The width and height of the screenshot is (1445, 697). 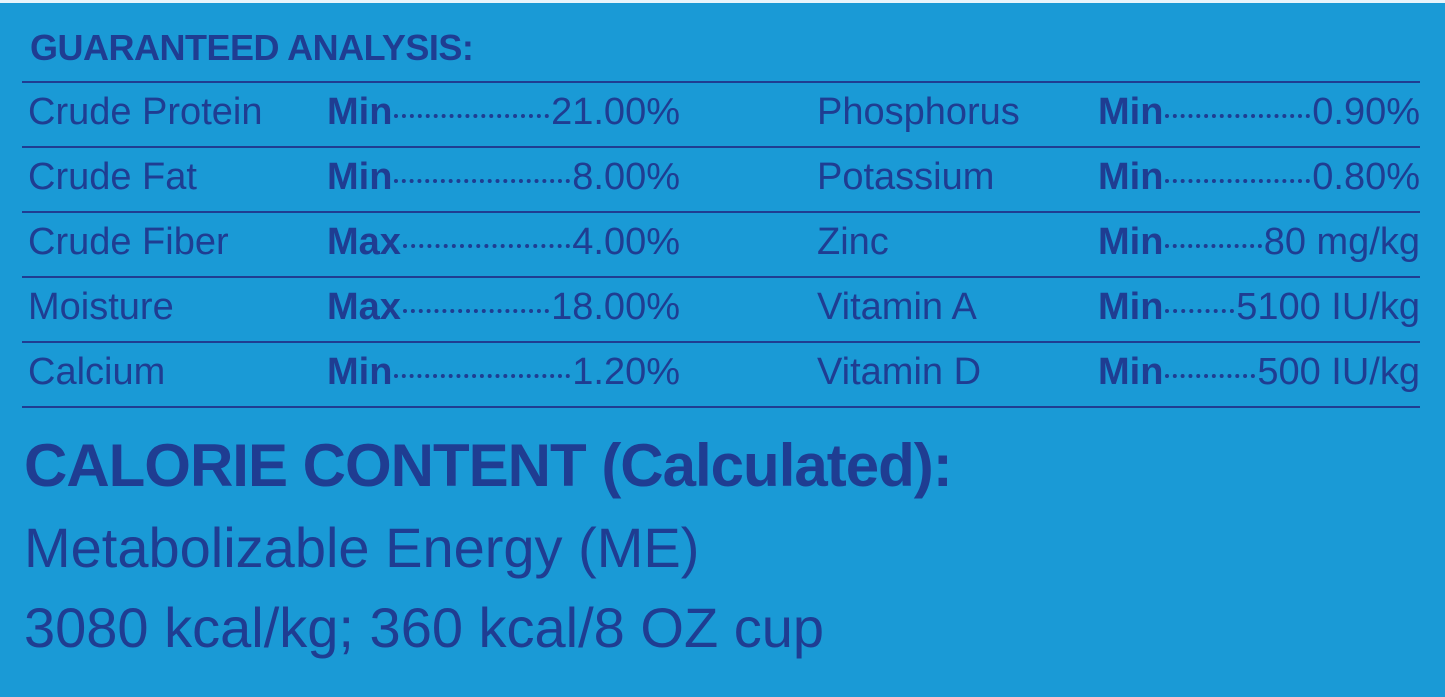 What do you see at coordinates (97, 372) in the screenshot?
I see `nutrient-name: Calcium` at bounding box center [97, 372].